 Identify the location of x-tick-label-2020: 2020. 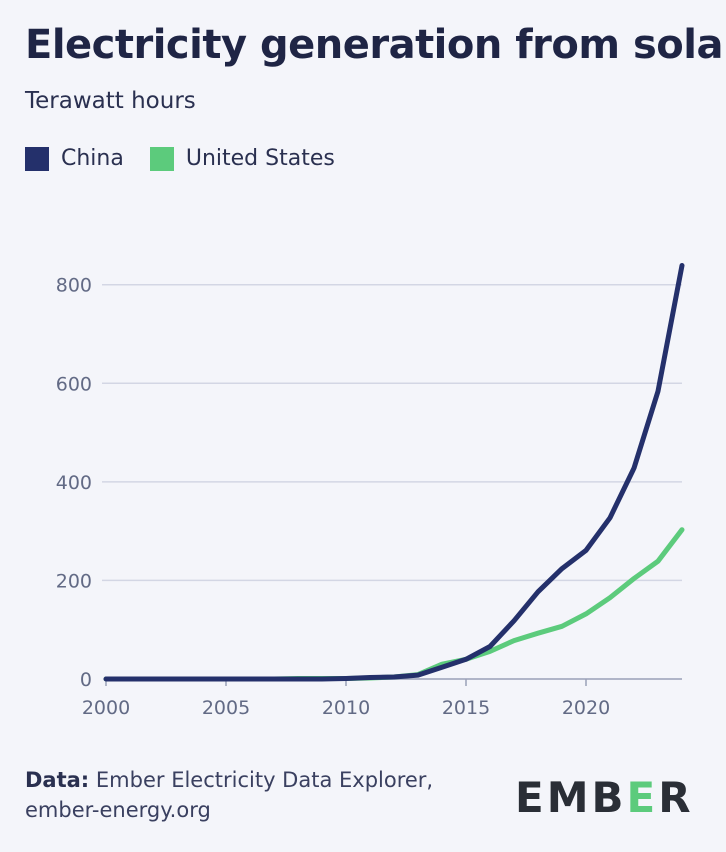
(586, 708).